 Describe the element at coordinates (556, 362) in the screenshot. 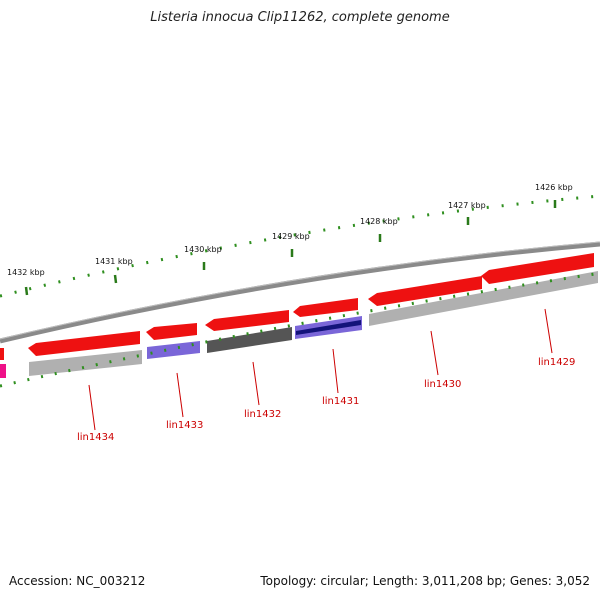

I see `gene-label-lin1429: lin1429` at that location.